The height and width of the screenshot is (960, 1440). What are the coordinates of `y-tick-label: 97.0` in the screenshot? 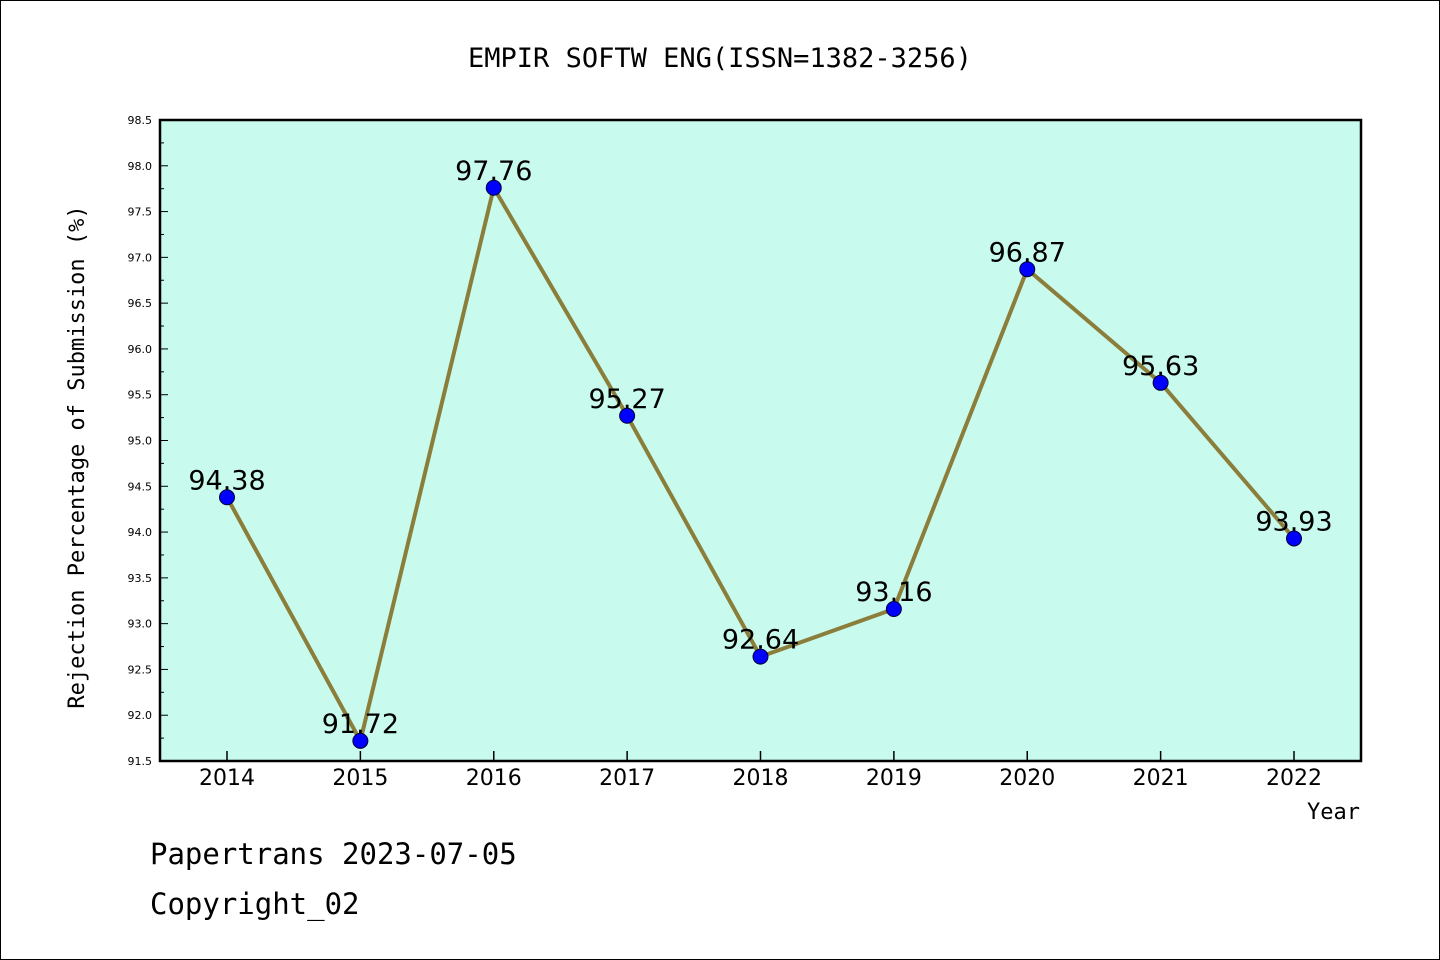 It's located at (140, 257).